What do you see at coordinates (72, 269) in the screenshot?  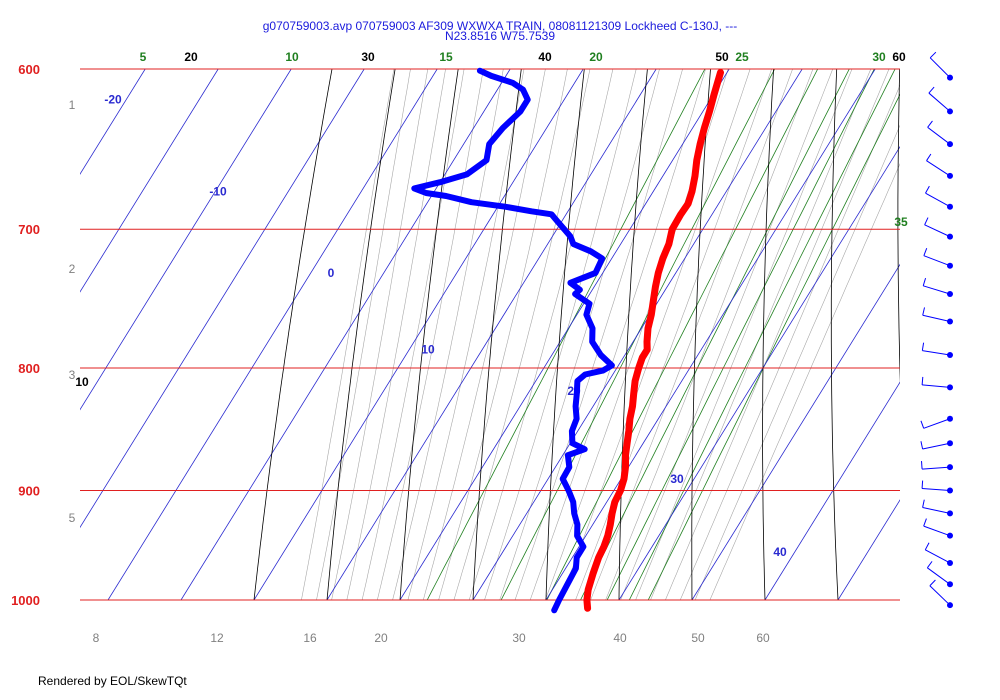 I see `height-label: 2` at bounding box center [72, 269].